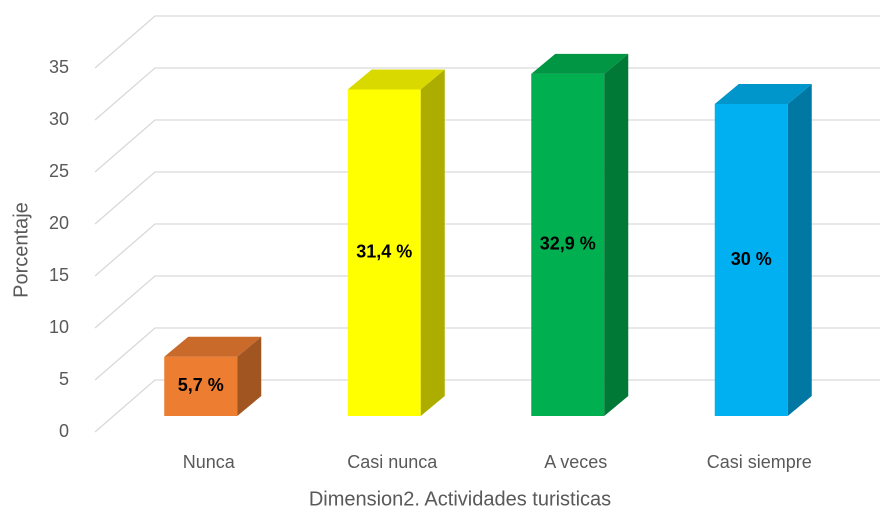 This screenshot has height=517, width=880. I want to click on value-label: 31,4 %, so click(384, 251).